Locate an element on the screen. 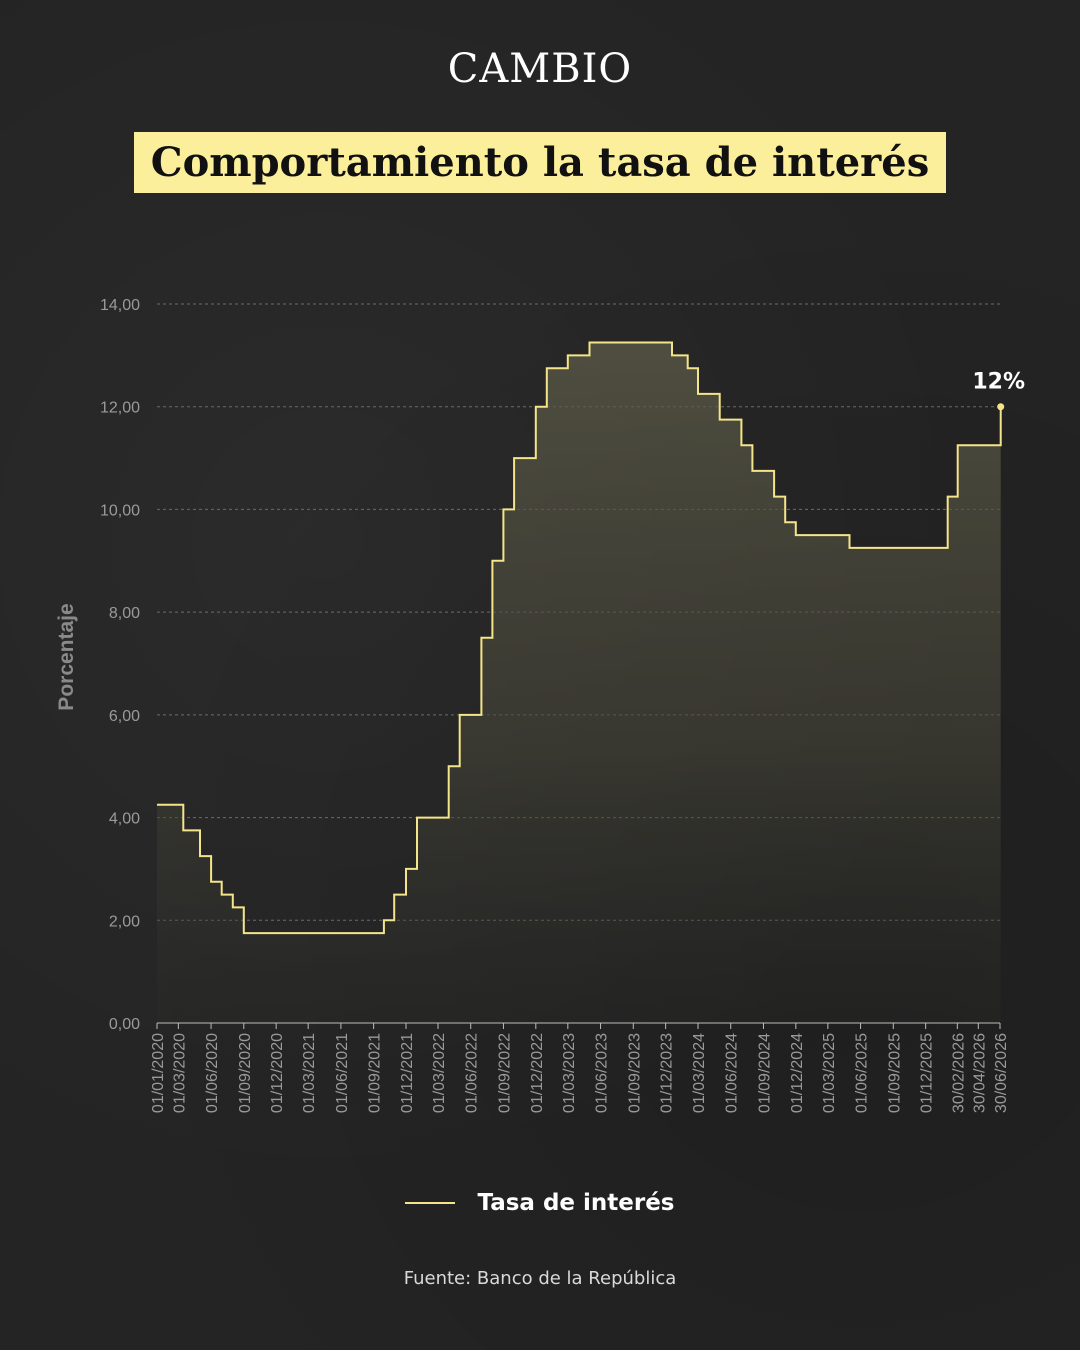 This screenshot has width=1080, height=1350. y-tick-label: 0,00 is located at coordinates (124, 1024).